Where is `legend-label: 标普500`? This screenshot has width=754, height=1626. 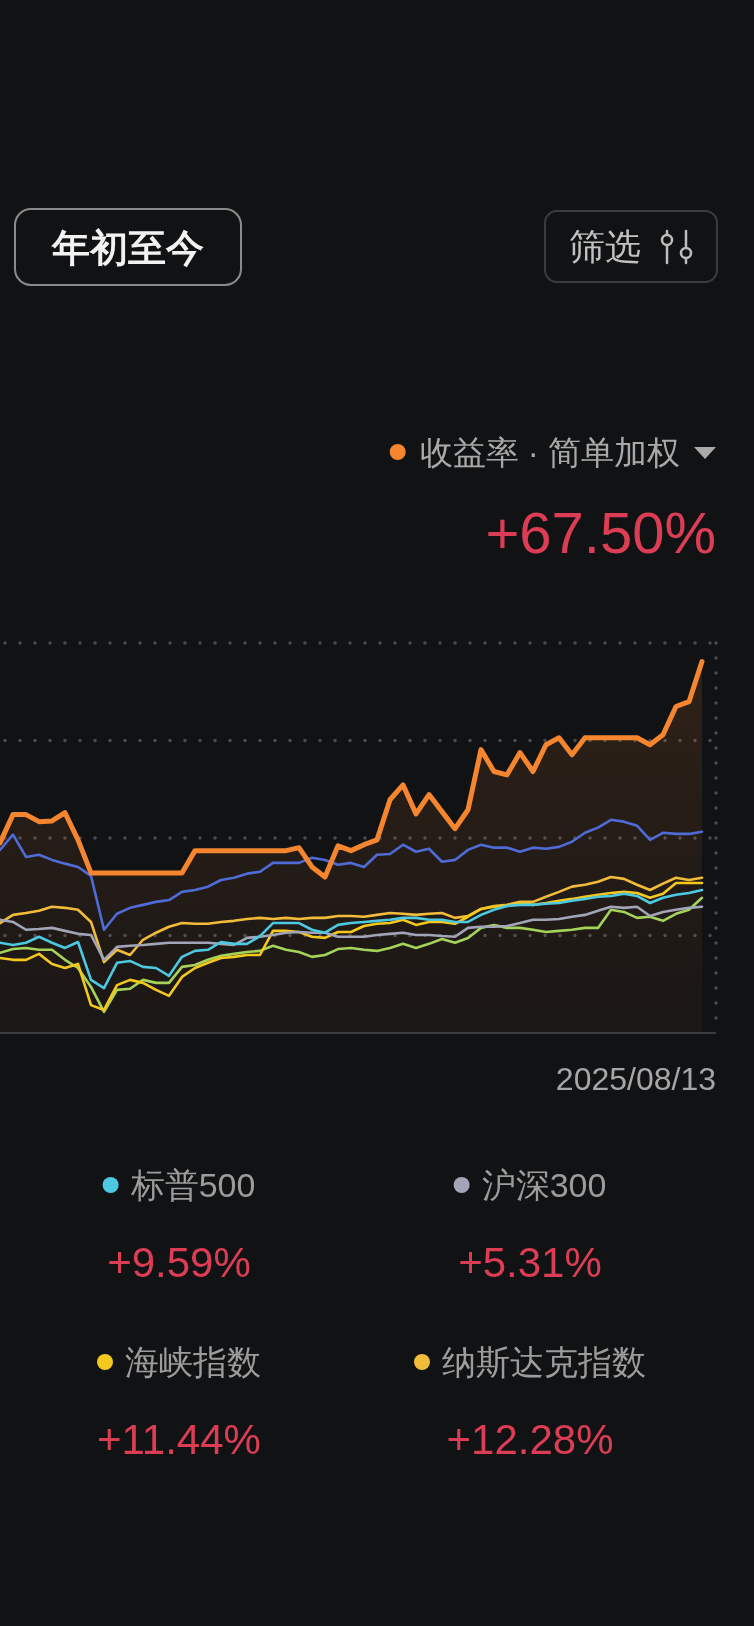 legend-label: 标普500 is located at coordinates (193, 1185).